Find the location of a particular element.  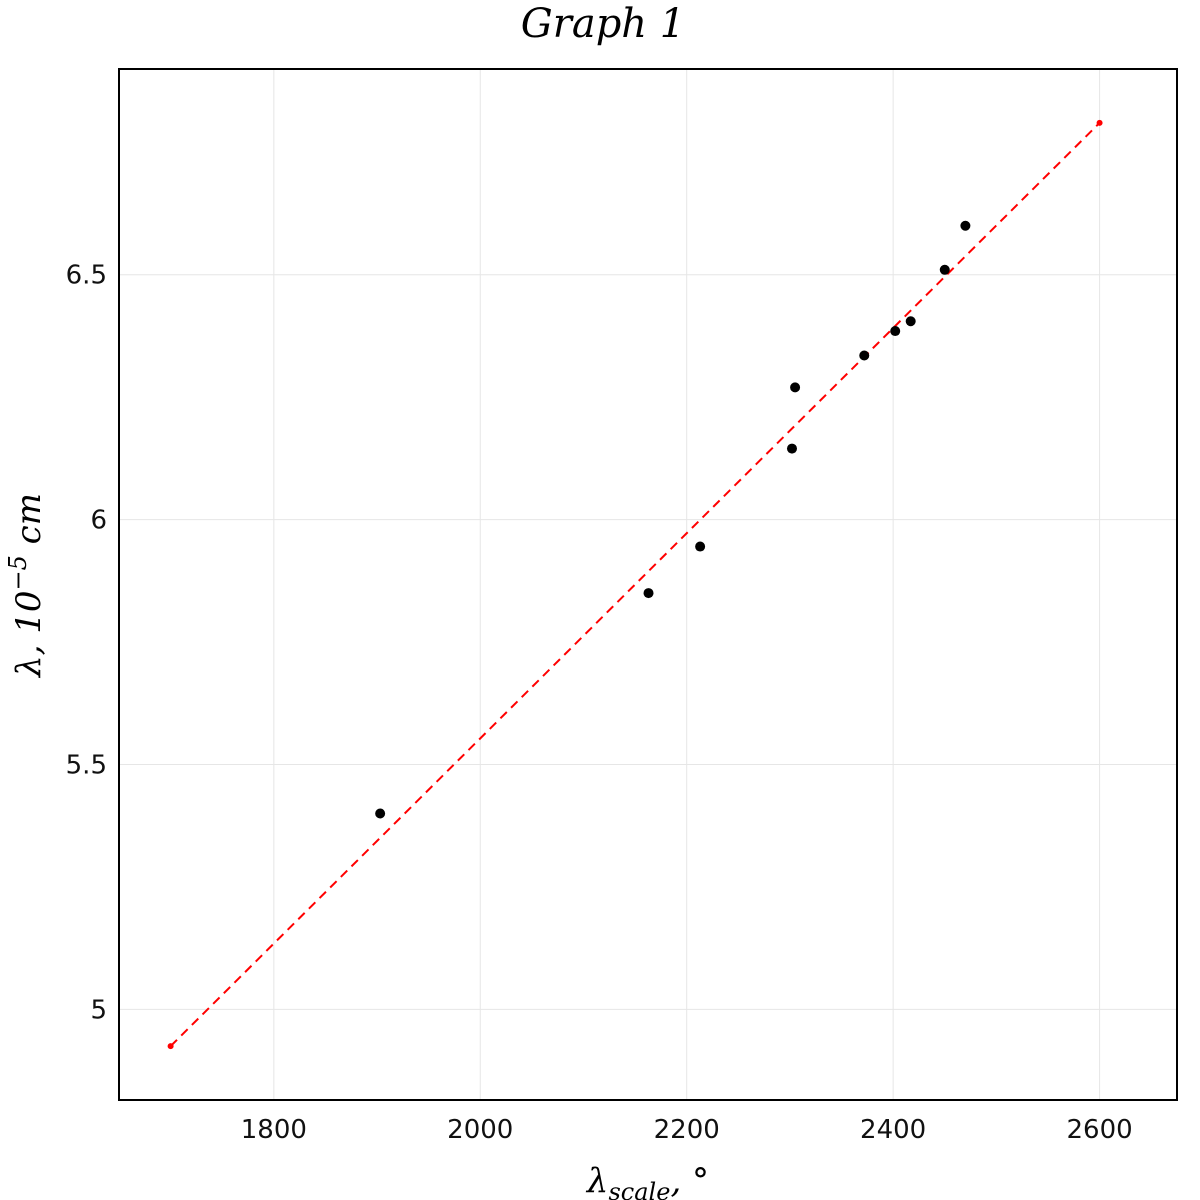

x-tick-label-2000: 2000 is located at coordinates (480, 1130).